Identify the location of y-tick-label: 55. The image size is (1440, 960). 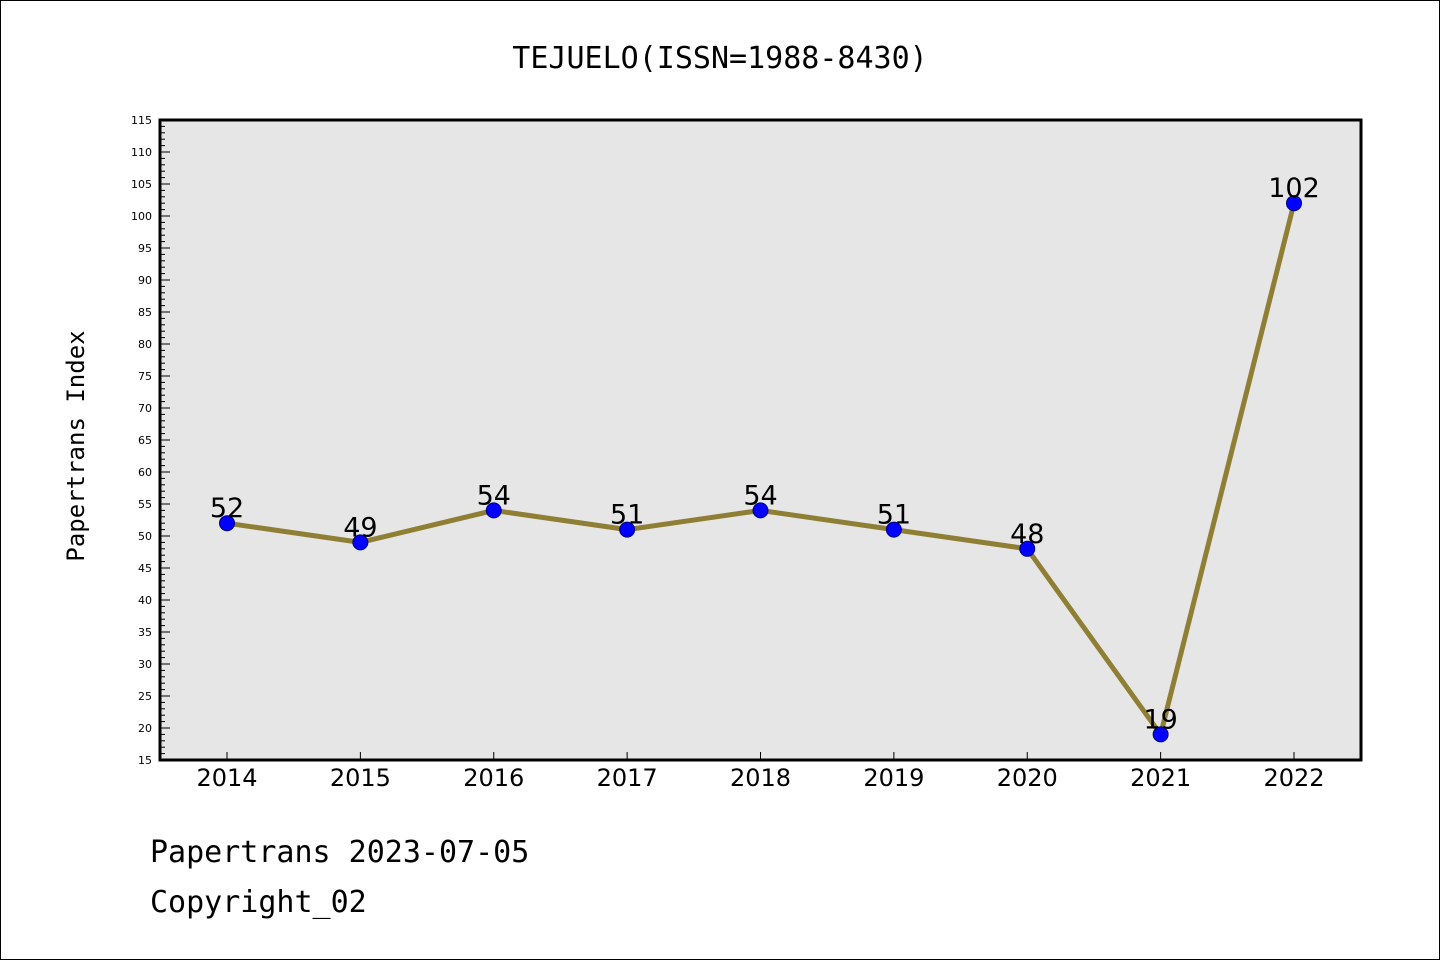
(145, 504).